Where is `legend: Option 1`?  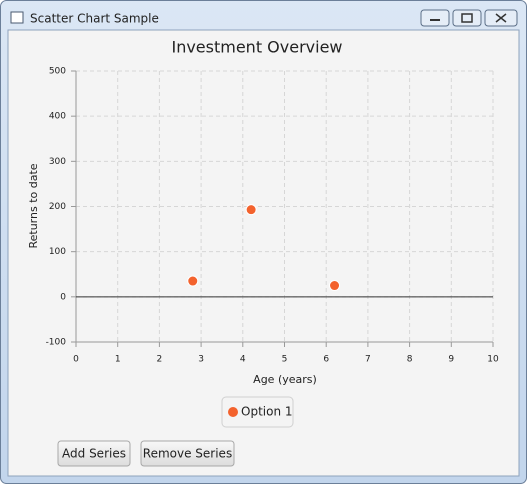
legend: Option 1 is located at coordinates (257, 412).